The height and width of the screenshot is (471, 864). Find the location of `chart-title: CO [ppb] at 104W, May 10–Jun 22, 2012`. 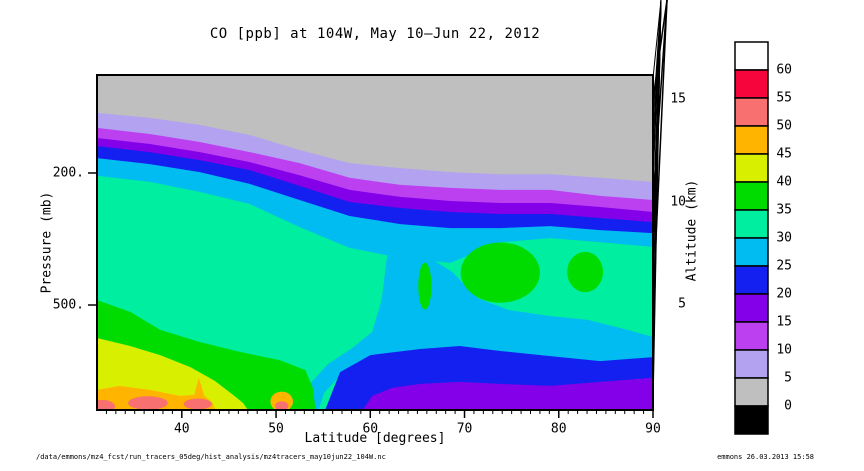

chart-title: CO [ppb] at 104W, May 10–Jun 22, 2012 is located at coordinates (375, 34).